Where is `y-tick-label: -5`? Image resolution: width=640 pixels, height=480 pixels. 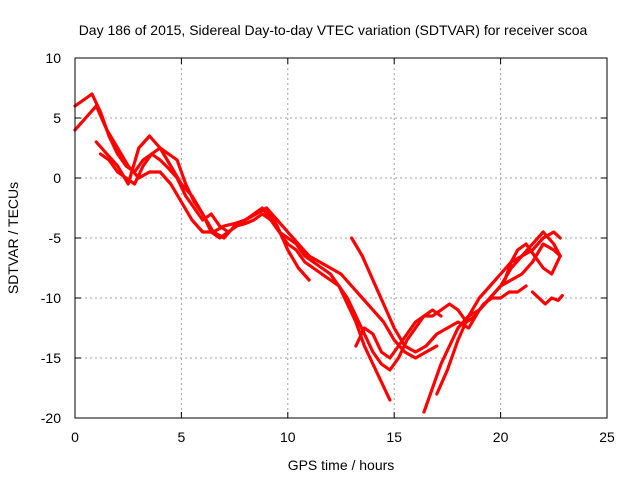 y-tick-label: -5 is located at coordinates (55, 238).